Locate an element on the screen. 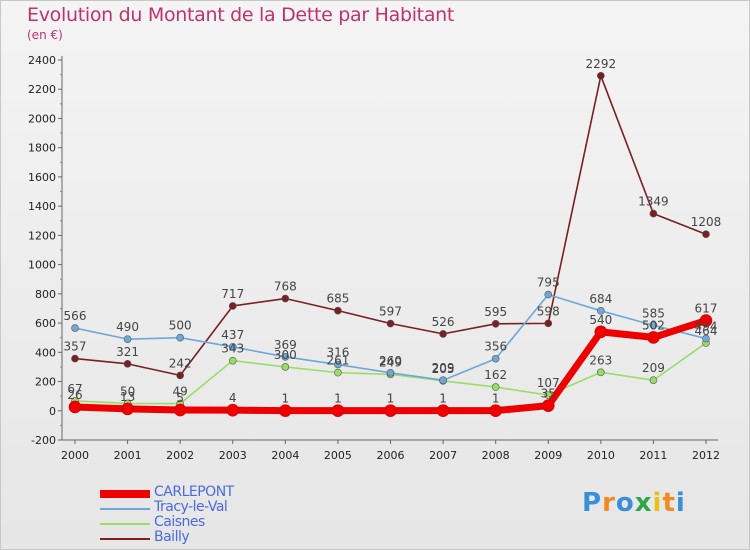 The image size is (750, 550). y-tick-label: -200 is located at coordinates (43, 440).